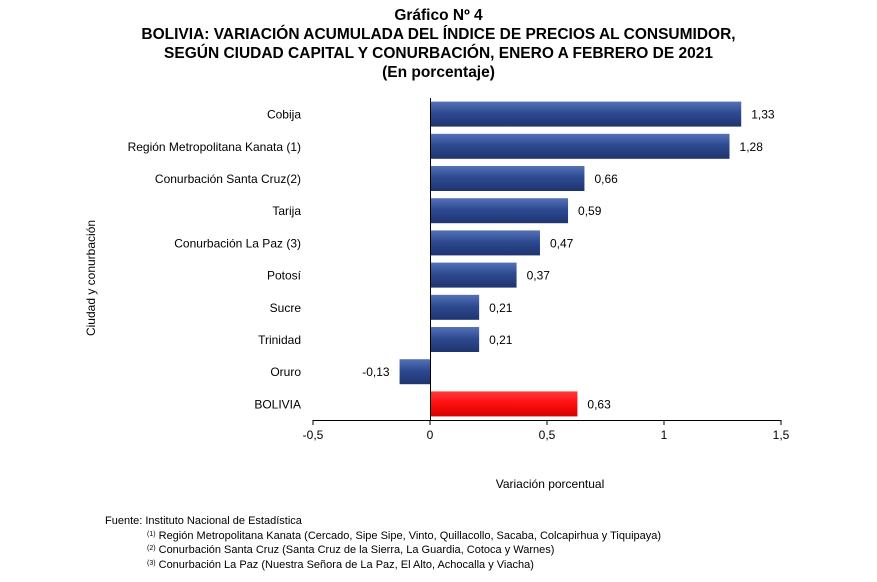 This screenshot has width=877, height=582. I want to click on category-label: BOLIVIA, so click(277, 404).